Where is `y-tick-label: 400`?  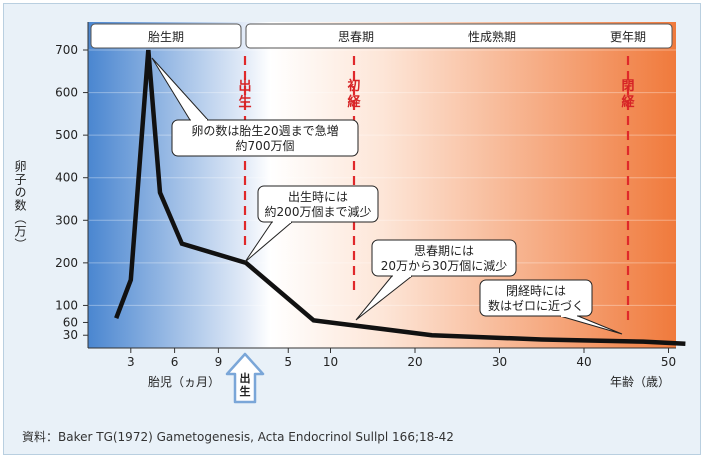 y-tick-label: 400 is located at coordinates (66, 178).